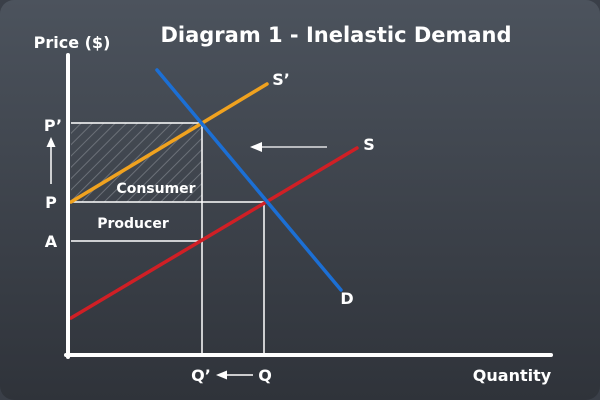 This screenshot has width=600, height=400. I want to click on x-axis-label: Quantity, so click(512, 375).